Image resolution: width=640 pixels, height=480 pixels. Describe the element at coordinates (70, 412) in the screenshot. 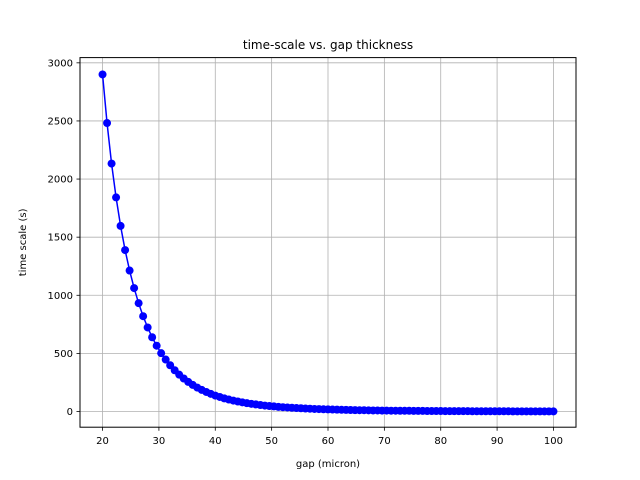

I see `y-tick-label: 0` at that location.